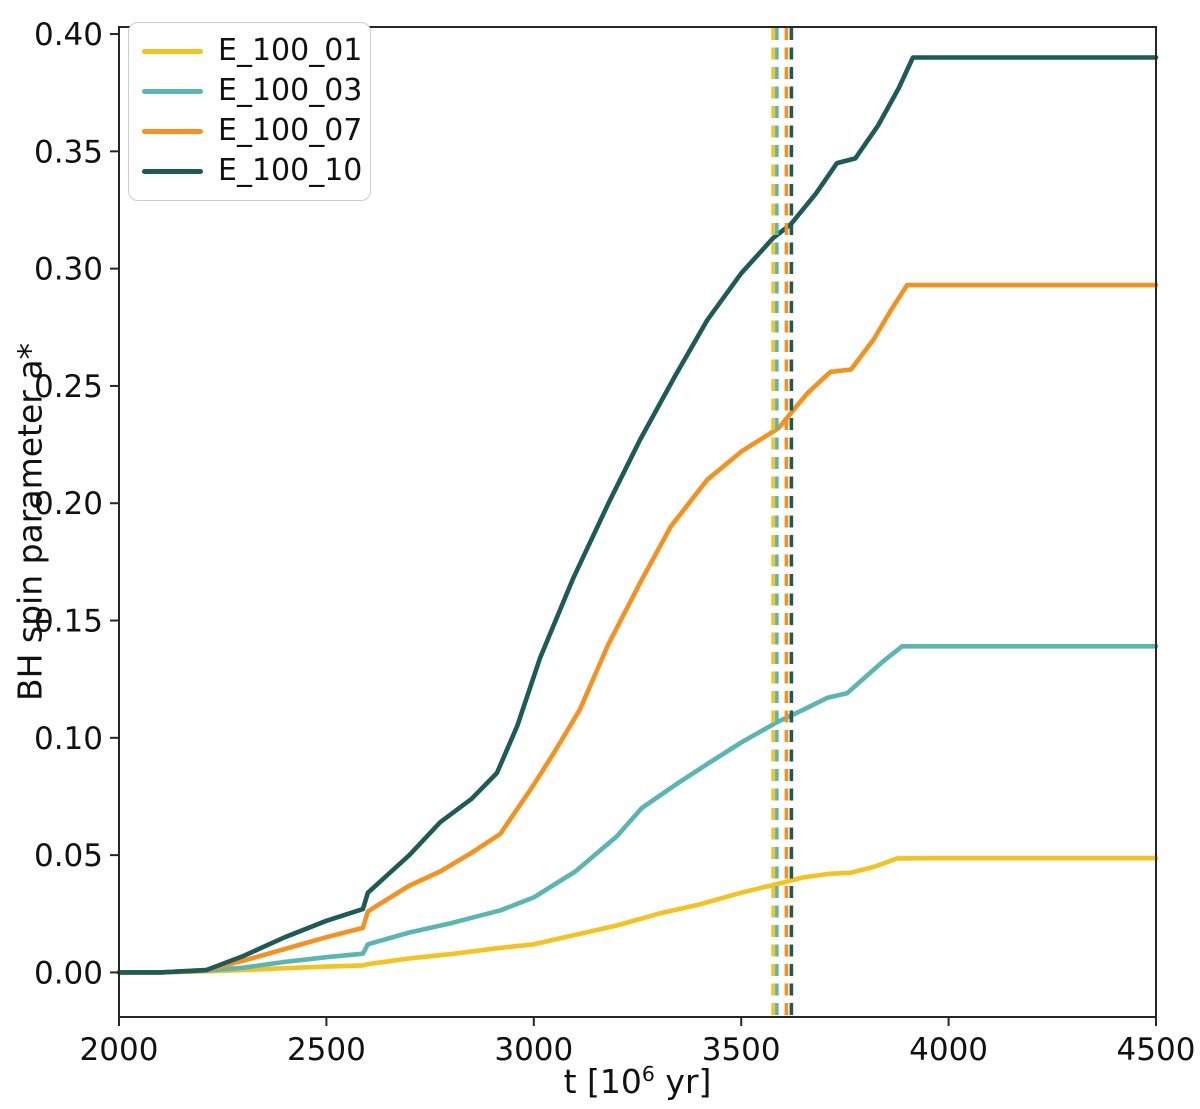 The height and width of the screenshot is (1109, 1200). I want to click on legend-item: E_100_10, so click(249, 171).